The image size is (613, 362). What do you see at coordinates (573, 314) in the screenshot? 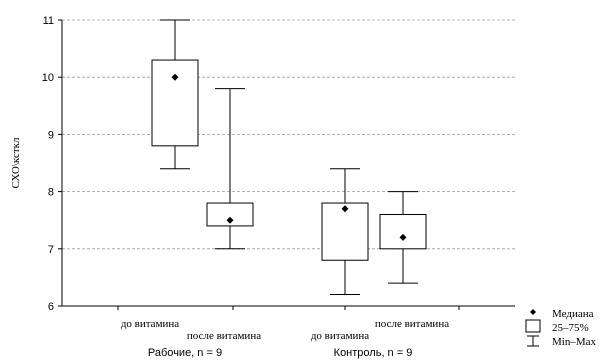
I see `legend-median-label: Медиана` at bounding box center [573, 314].